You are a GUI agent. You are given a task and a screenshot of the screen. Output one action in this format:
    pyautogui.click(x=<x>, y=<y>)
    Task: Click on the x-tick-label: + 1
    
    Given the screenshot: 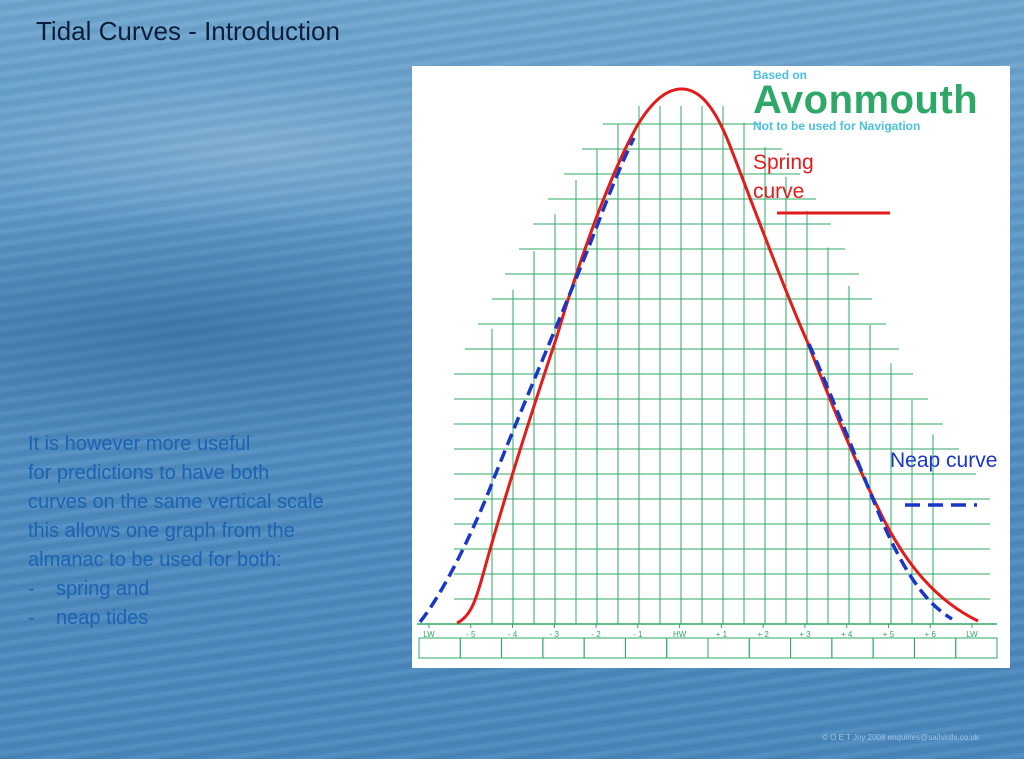 What is the action you would take?
    pyautogui.click(x=722, y=634)
    